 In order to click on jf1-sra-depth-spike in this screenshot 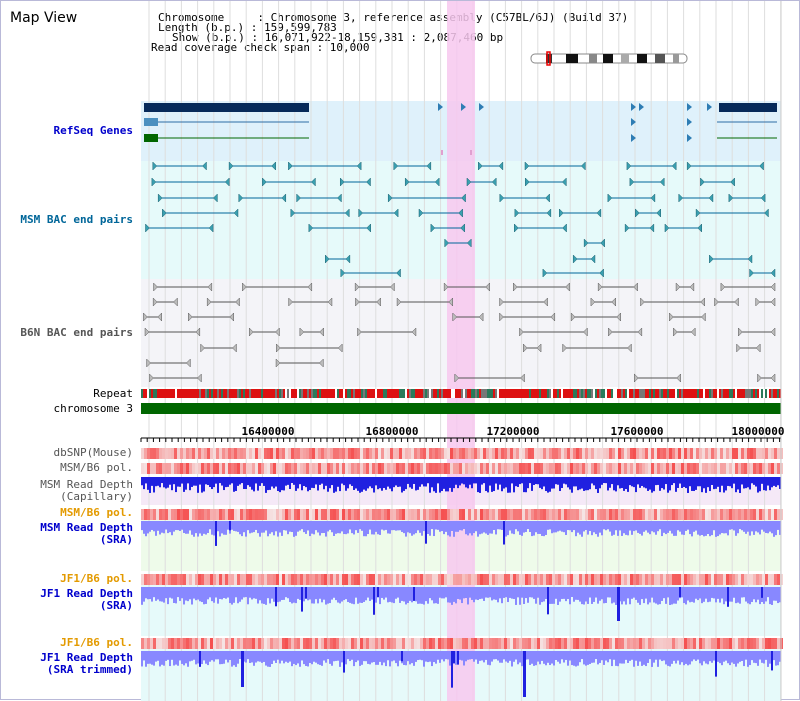, I will do `click(680, 592)`.